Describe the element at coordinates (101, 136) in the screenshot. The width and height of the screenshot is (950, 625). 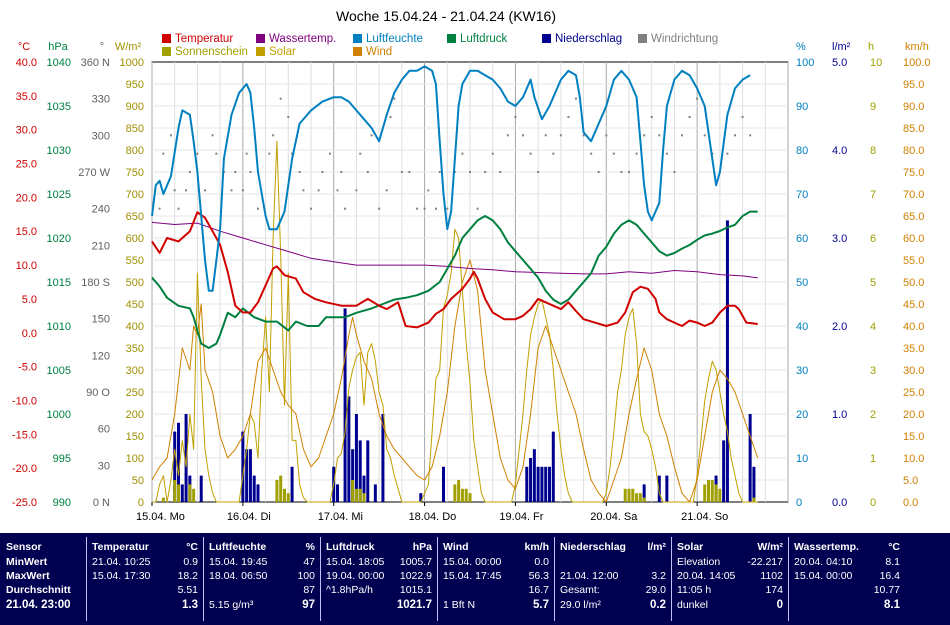
I see `axis-tick-label: 300` at that location.